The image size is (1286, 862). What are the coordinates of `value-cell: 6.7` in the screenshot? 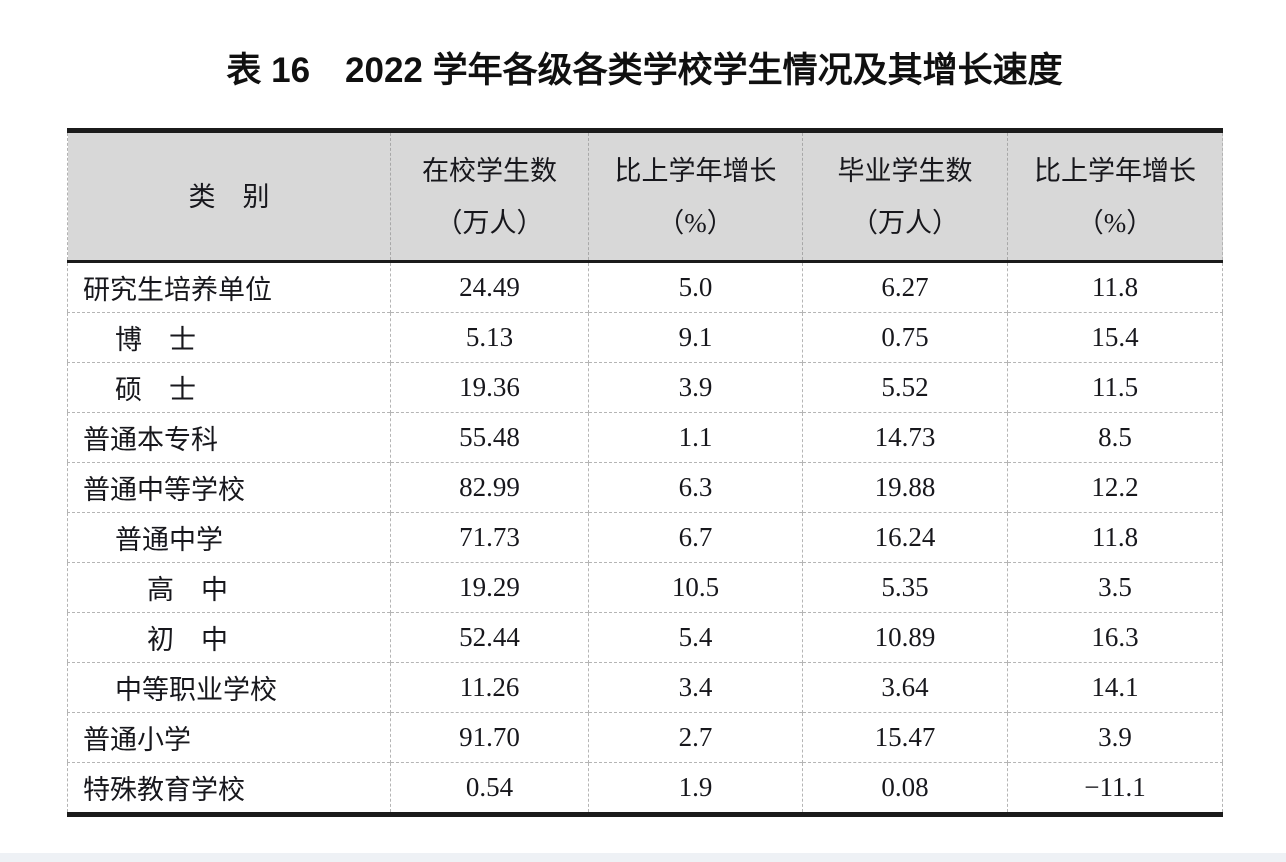 It's located at (695, 537).